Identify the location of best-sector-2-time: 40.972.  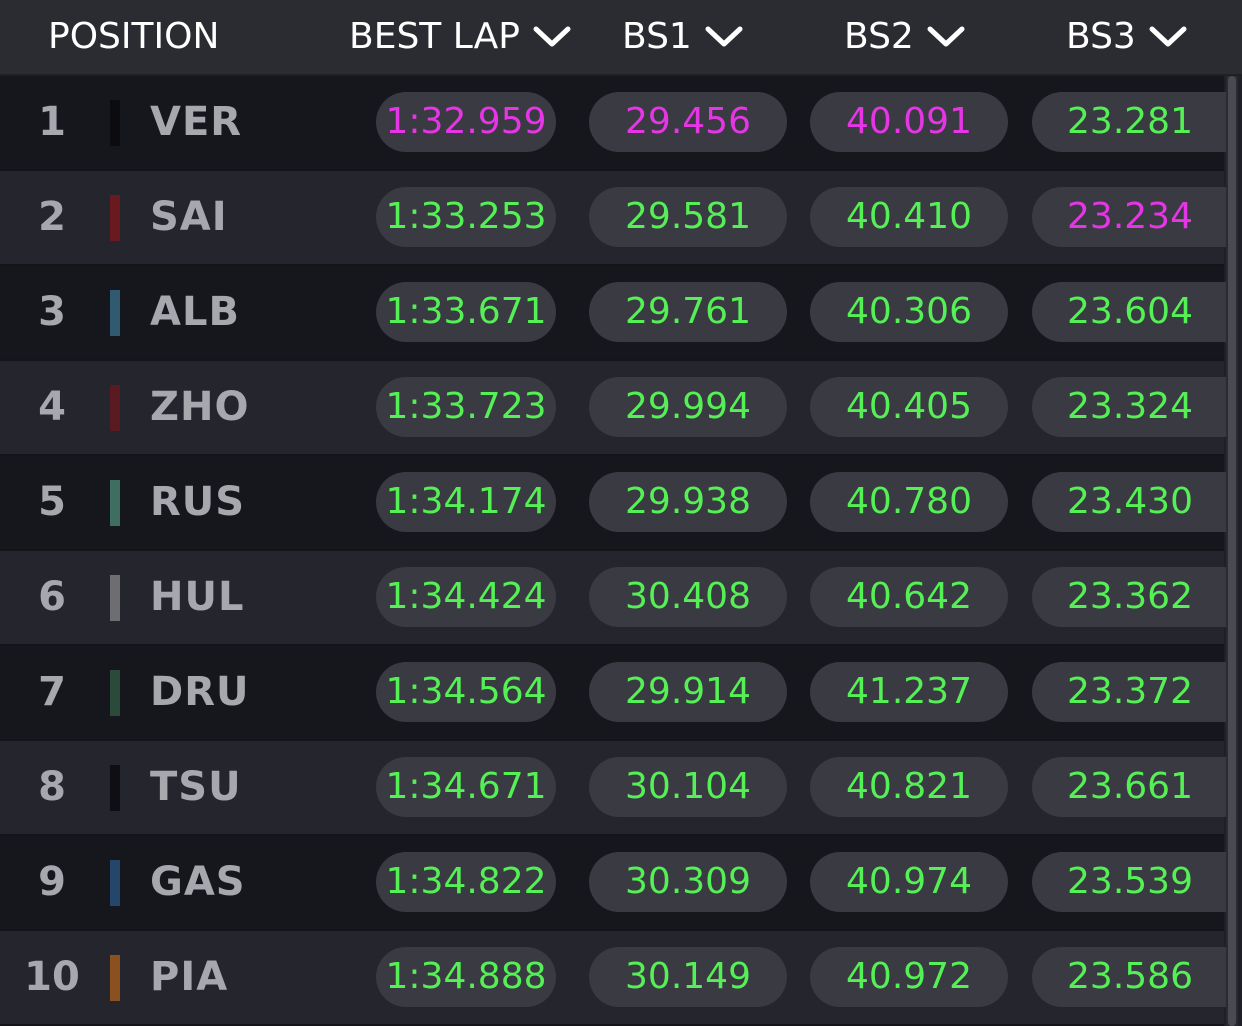
(909, 977).